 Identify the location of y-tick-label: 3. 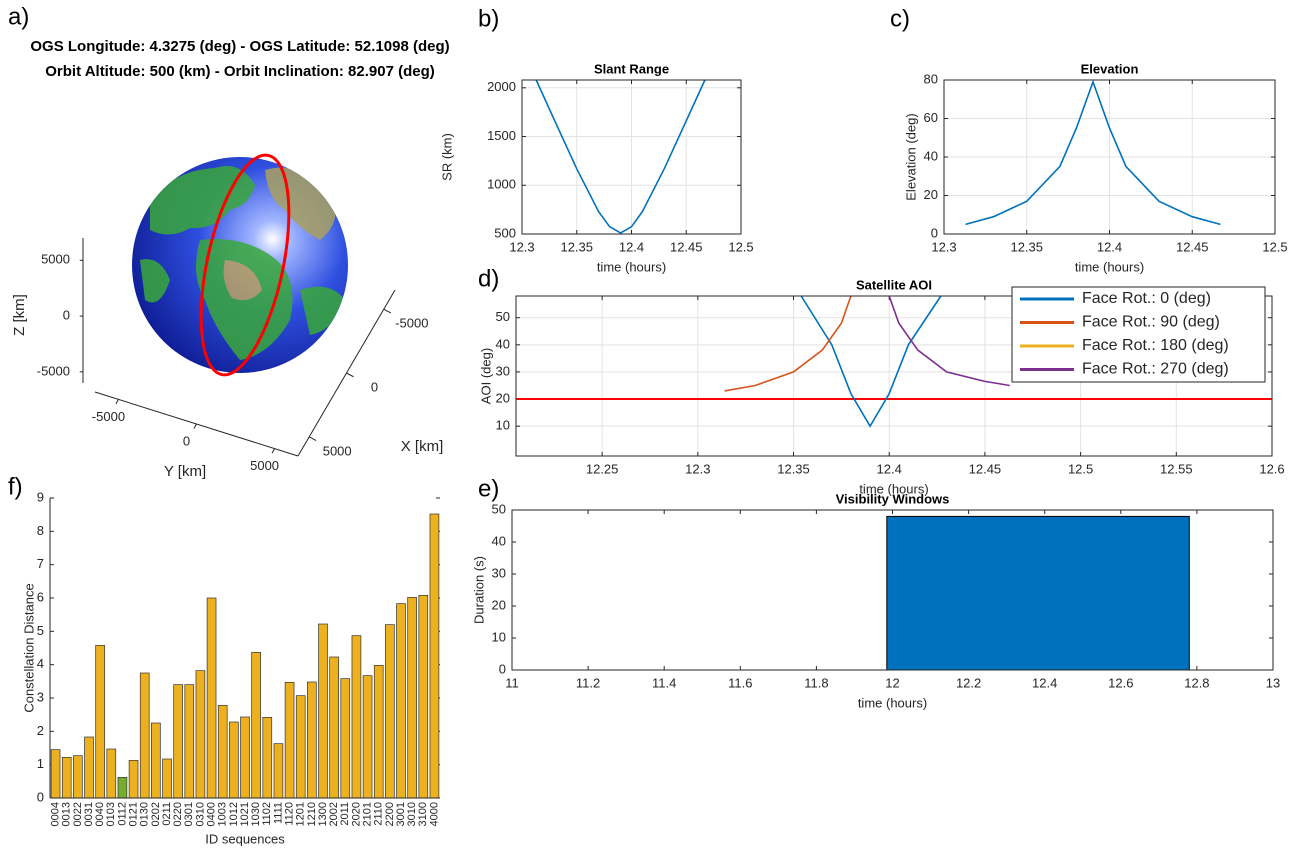
(40, 696).